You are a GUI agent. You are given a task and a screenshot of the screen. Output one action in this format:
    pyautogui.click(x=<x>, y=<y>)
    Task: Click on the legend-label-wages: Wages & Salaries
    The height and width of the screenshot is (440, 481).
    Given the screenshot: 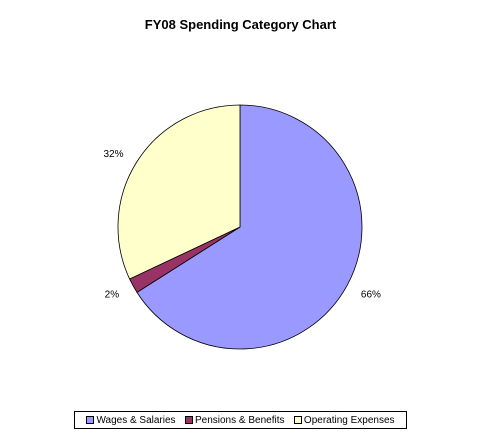 What is the action you would take?
    pyautogui.click(x=136, y=420)
    